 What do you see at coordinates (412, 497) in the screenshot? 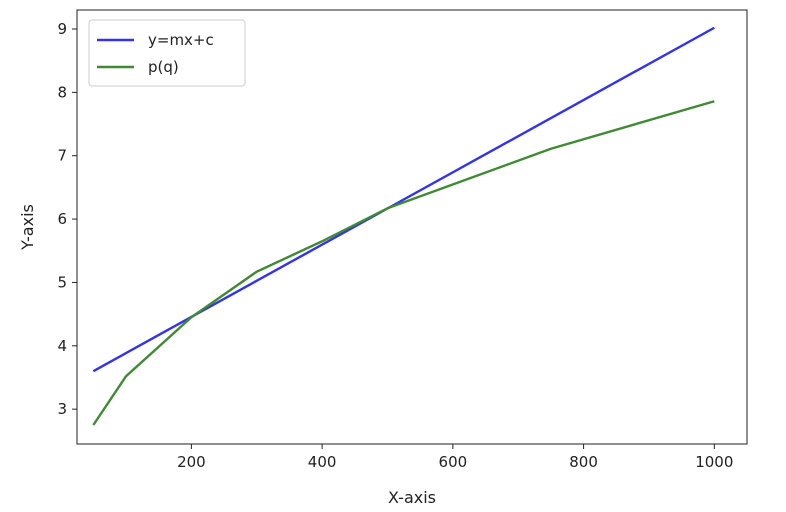
I see `x-axis-label: X-axis` at bounding box center [412, 497].